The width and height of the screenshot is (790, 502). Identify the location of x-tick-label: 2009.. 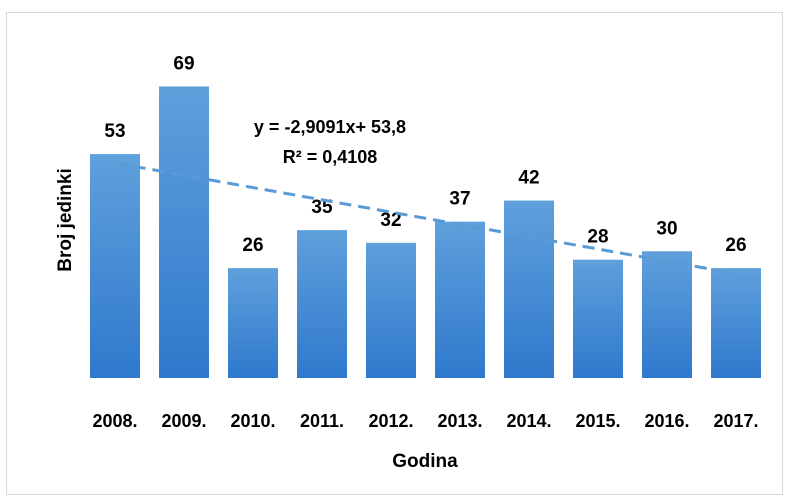
(183, 421).